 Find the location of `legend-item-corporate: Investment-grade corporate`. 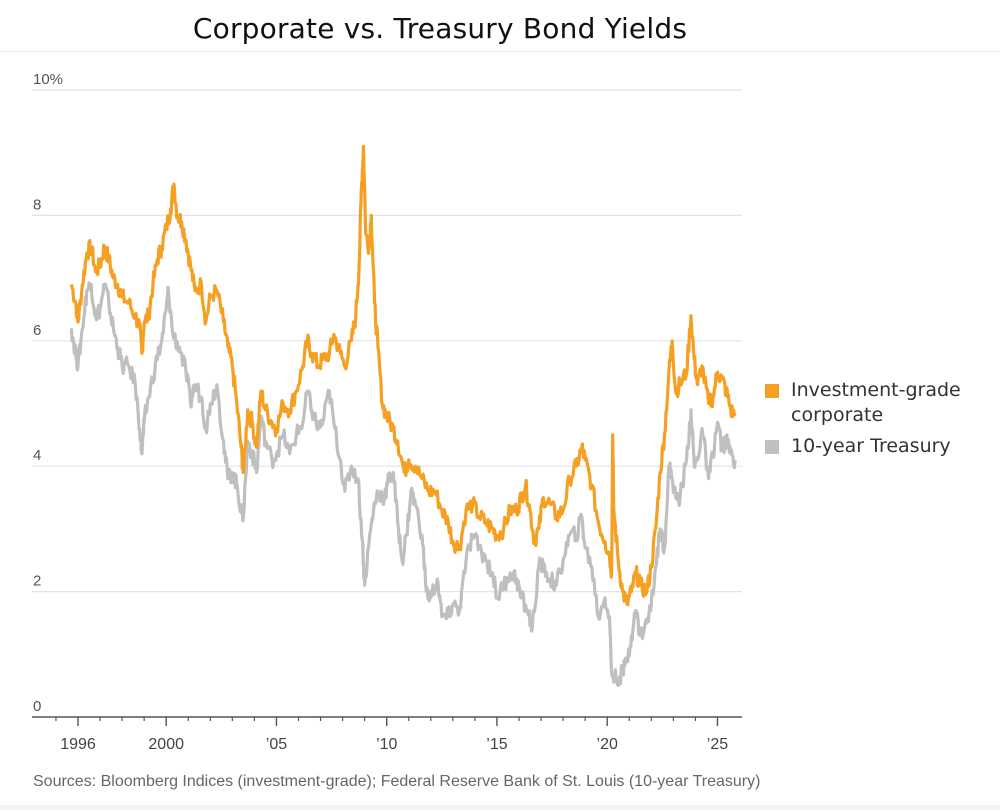

legend-item-corporate: Investment-grade corporate is located at coordinates (880, 403).